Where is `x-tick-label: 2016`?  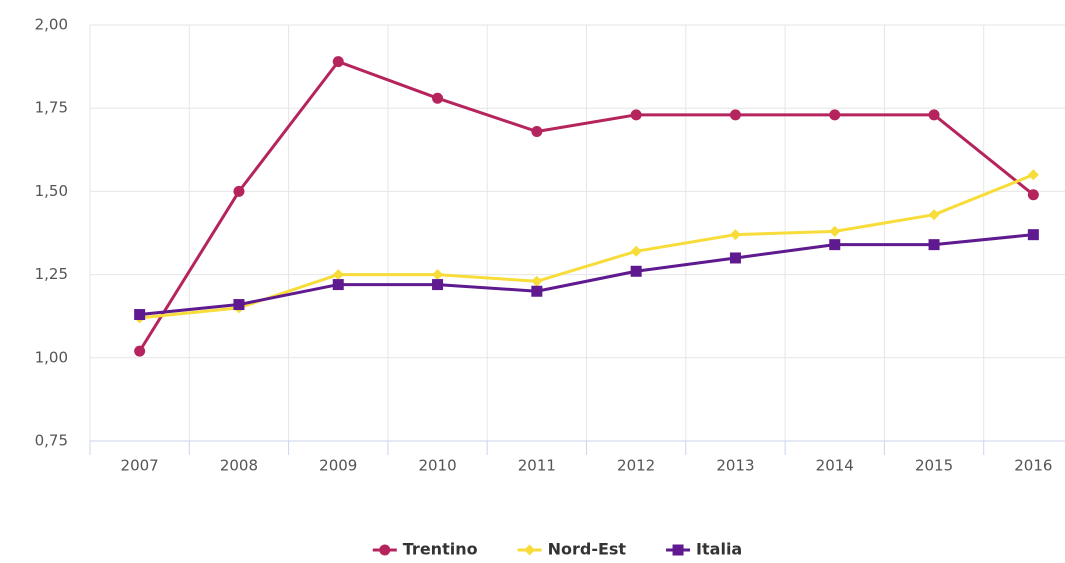
x-tick-label: 2016 is located at coordinates (1033, 466).